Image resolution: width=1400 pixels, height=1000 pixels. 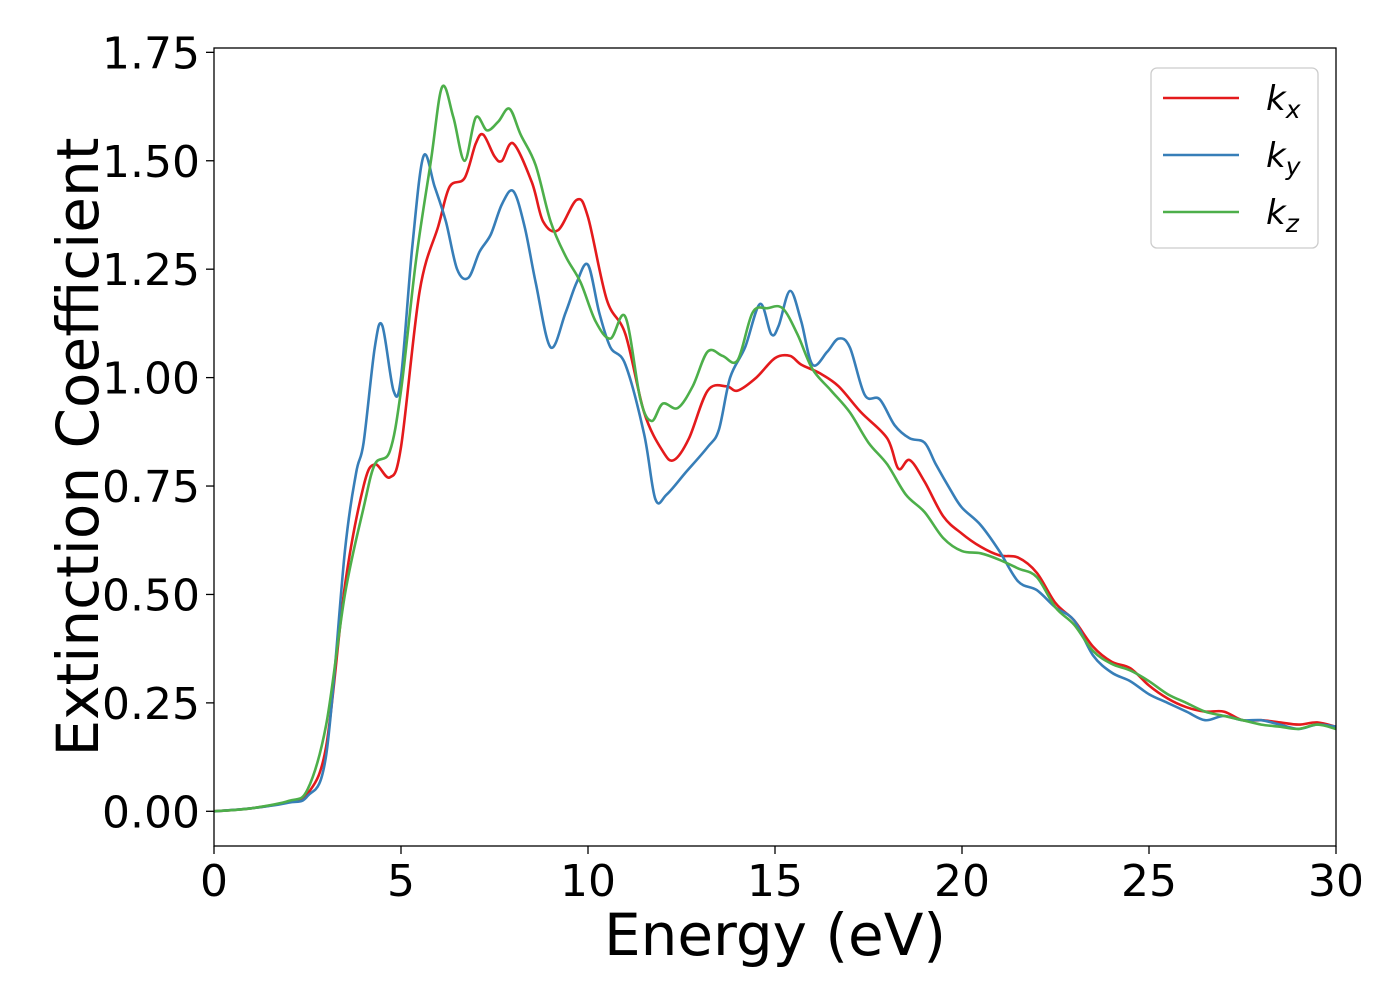 I want to click on x-tick-label: 10, so click(x=588, y=881).